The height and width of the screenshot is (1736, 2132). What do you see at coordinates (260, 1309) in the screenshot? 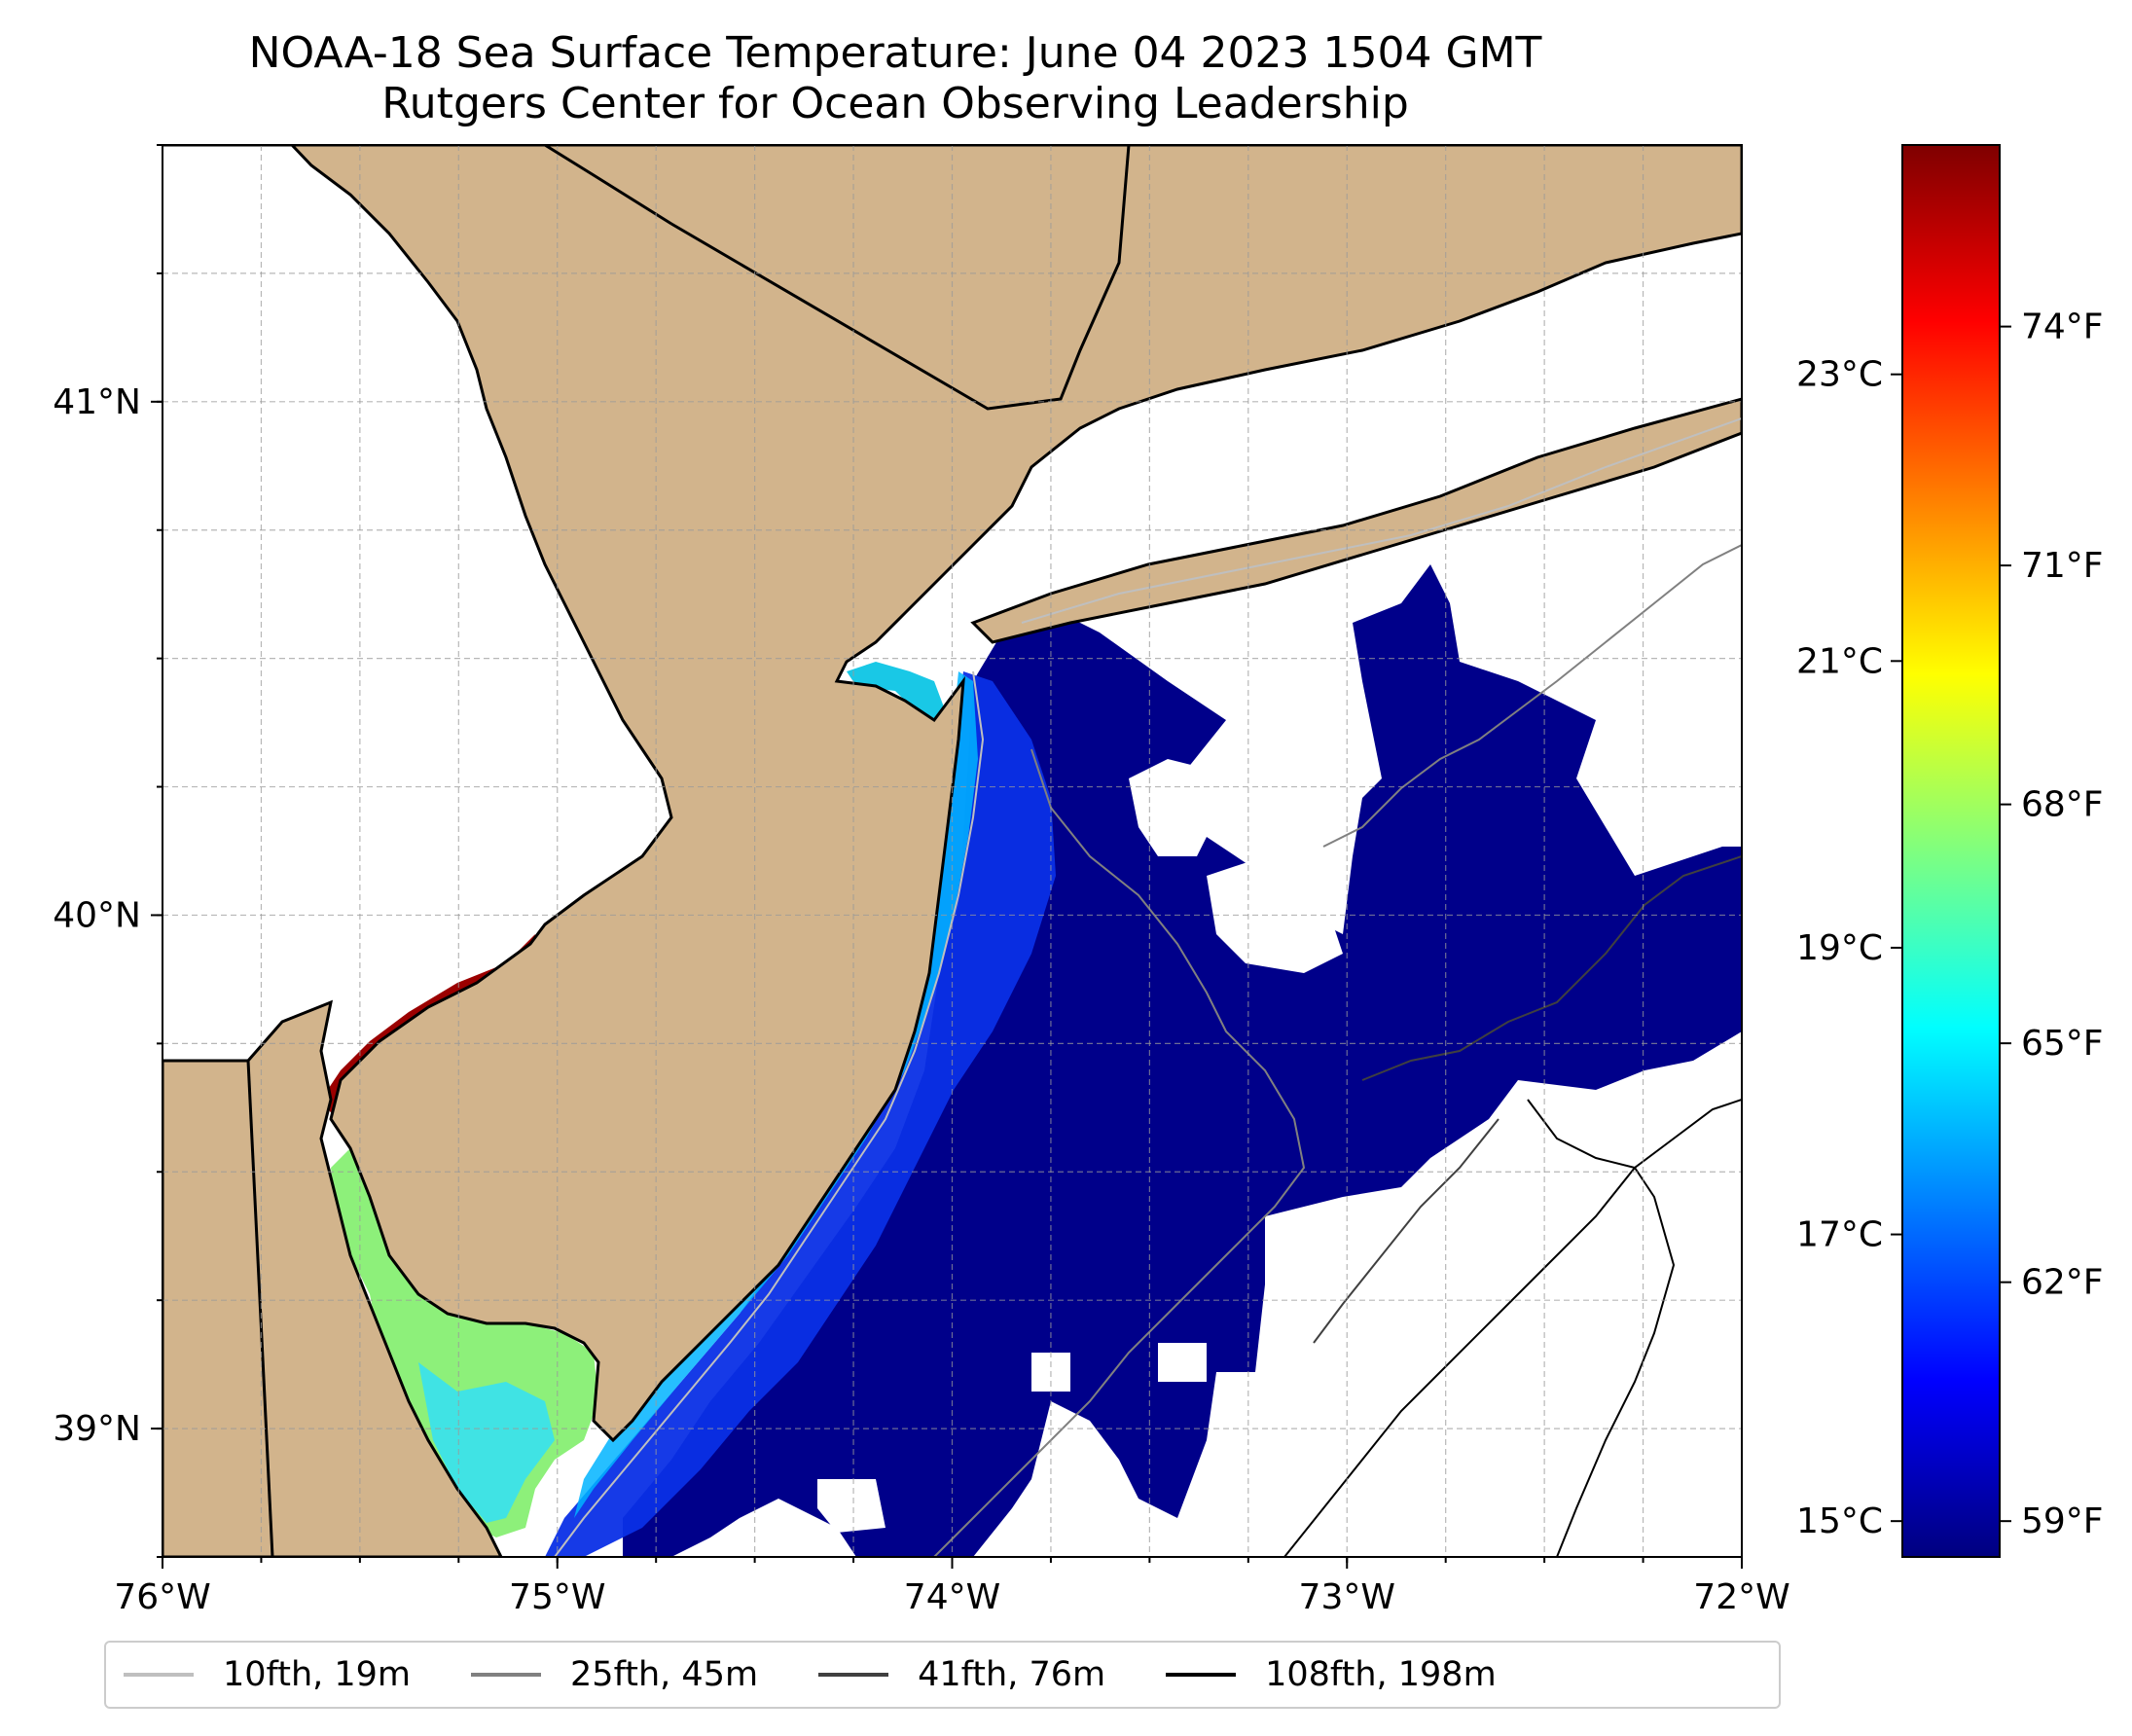
I see `state-border-de-md` at bounding box center [260, 1309].